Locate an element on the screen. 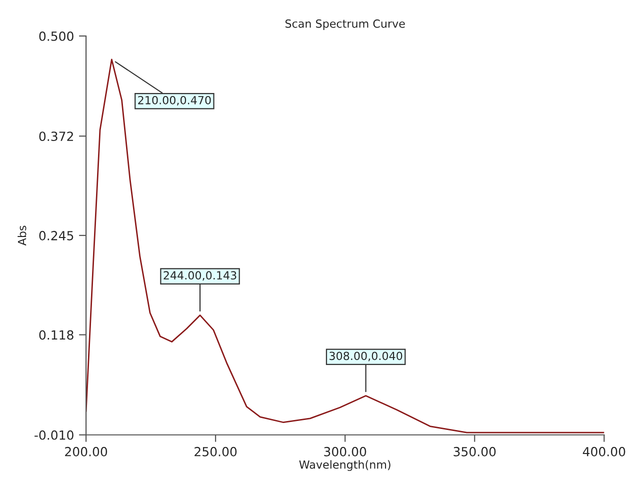 The image size is (628, 480). x-axis-title: Wavelength(nm) is located at coordinates (344, 465).